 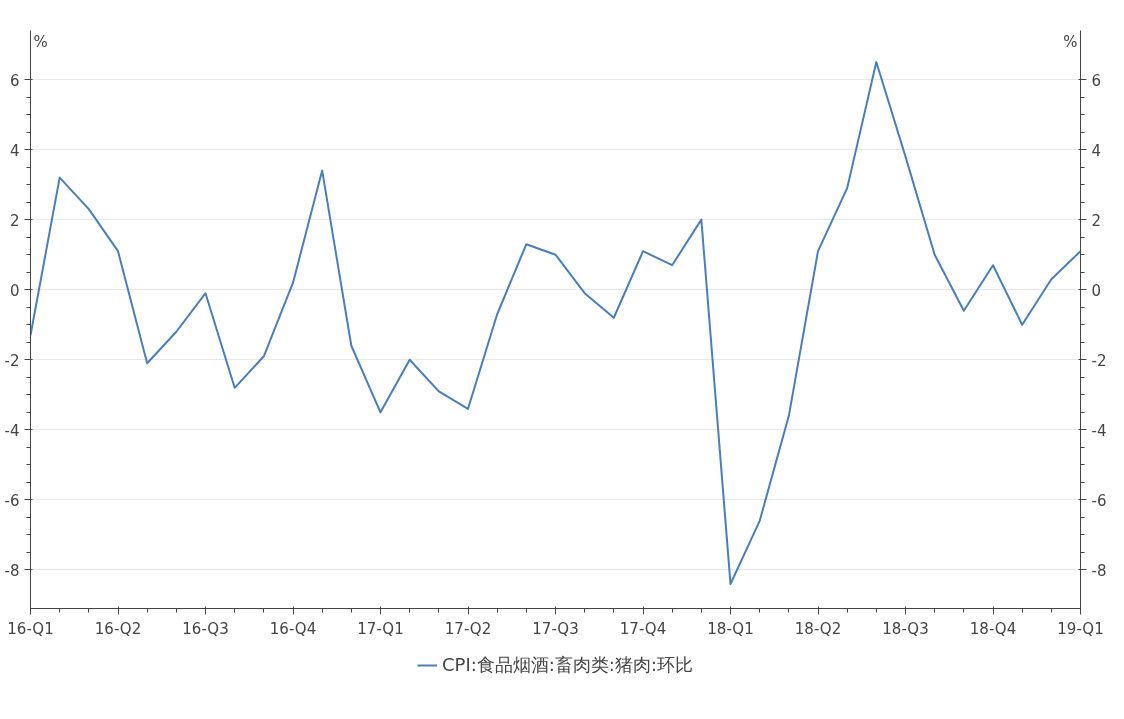 What do you see at coordinates (468, 628) in the screenshot?
I see `x-tick-label: 17-Q2` at bounding box center [468, 628].